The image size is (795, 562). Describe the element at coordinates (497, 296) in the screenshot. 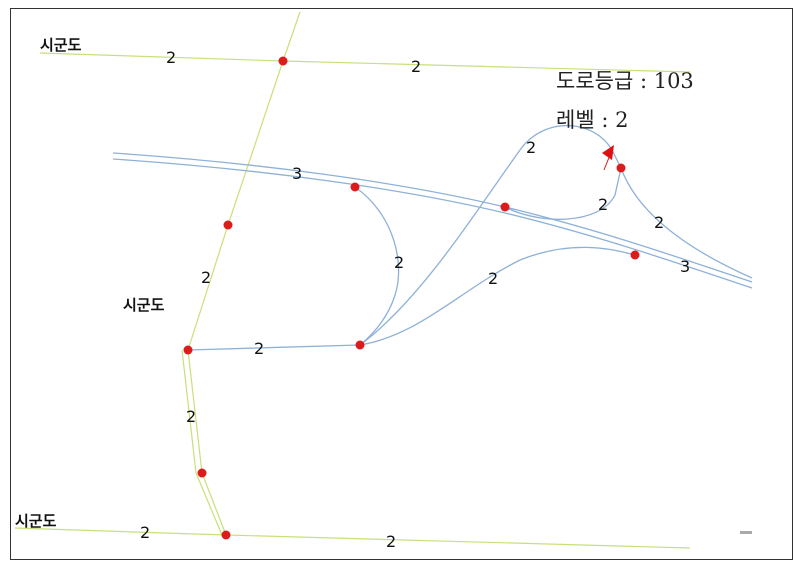

I see `ramp-lower-curve` at that location.